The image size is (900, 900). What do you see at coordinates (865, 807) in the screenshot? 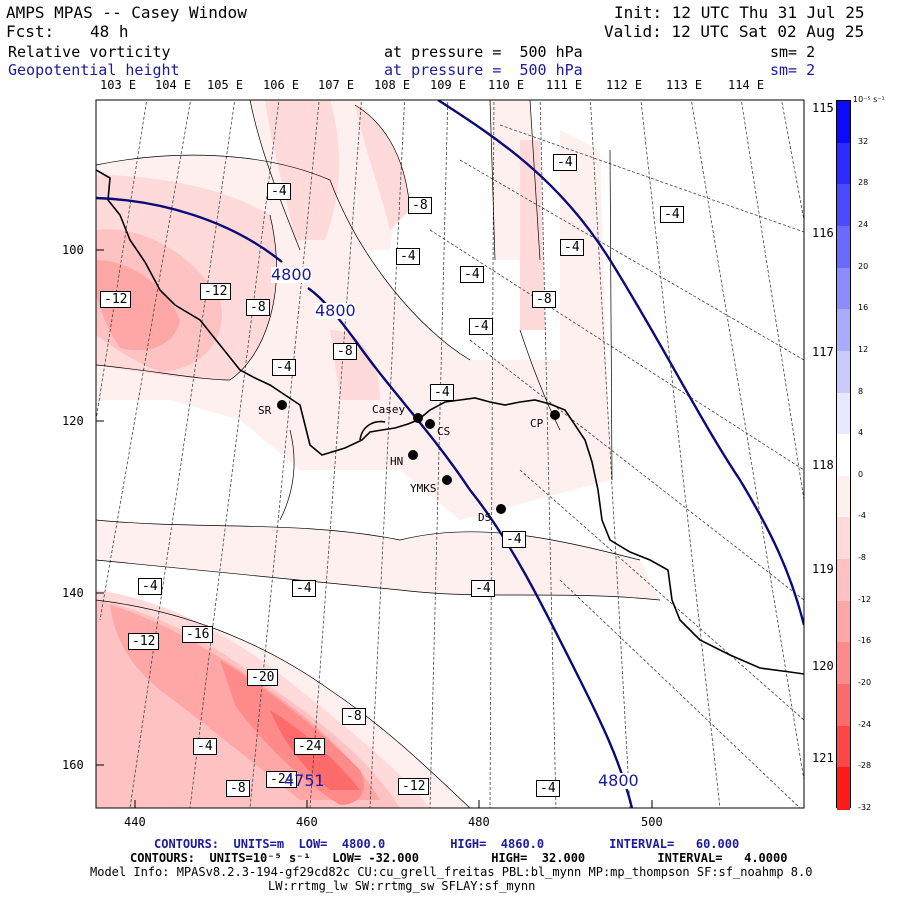
I see `colorbar-tick-label: -32` at bounding box center [865, 807].